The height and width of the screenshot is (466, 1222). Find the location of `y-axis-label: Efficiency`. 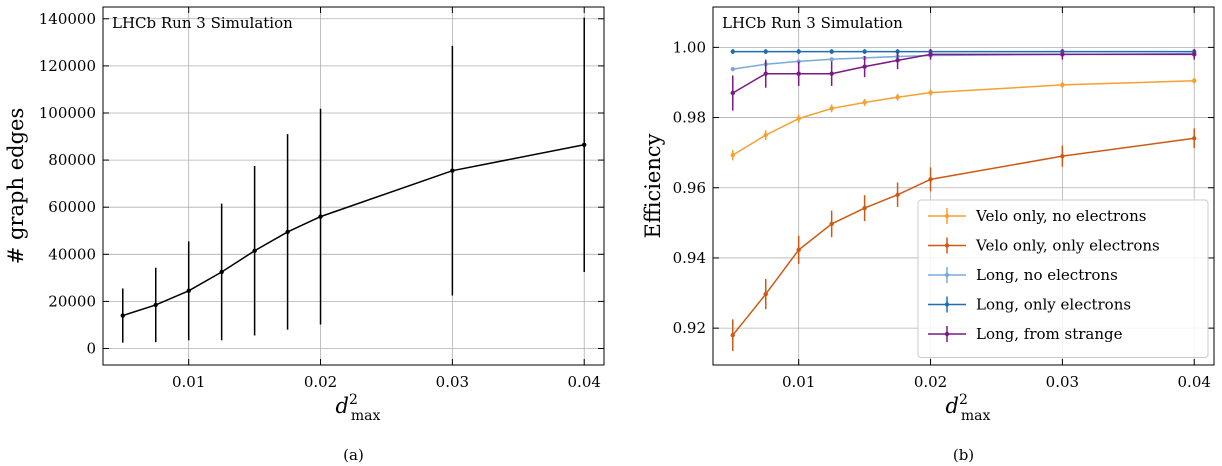

y-axis-label: Efficiency is located at coordinates (653, 185).